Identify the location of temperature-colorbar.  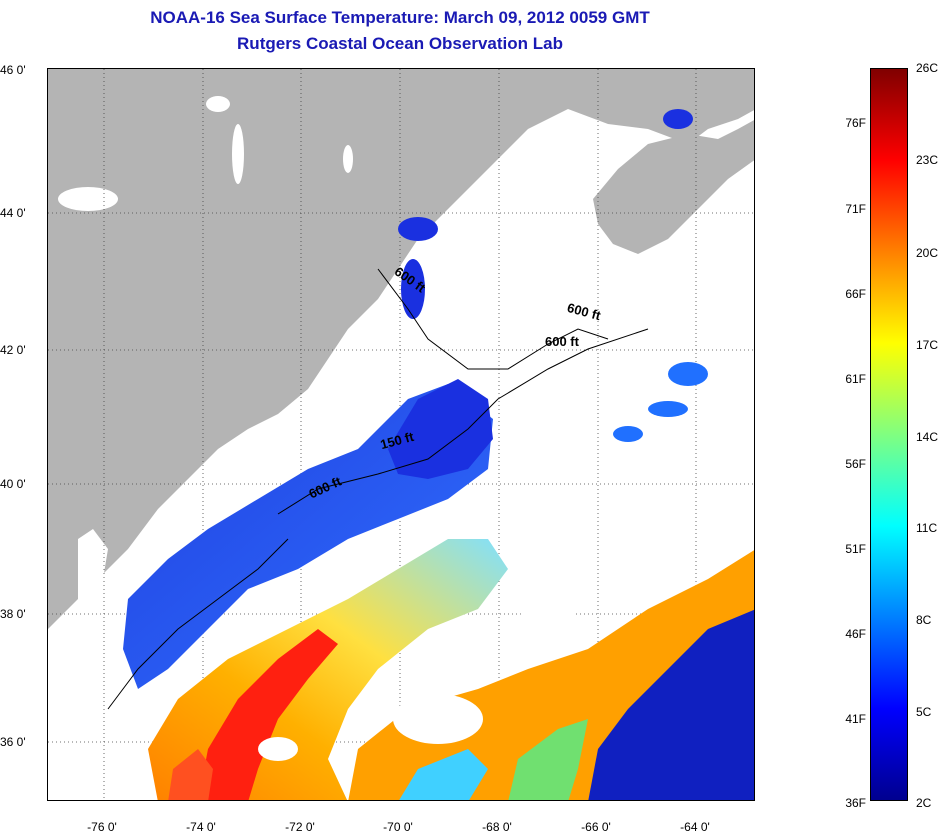
(889, 434).